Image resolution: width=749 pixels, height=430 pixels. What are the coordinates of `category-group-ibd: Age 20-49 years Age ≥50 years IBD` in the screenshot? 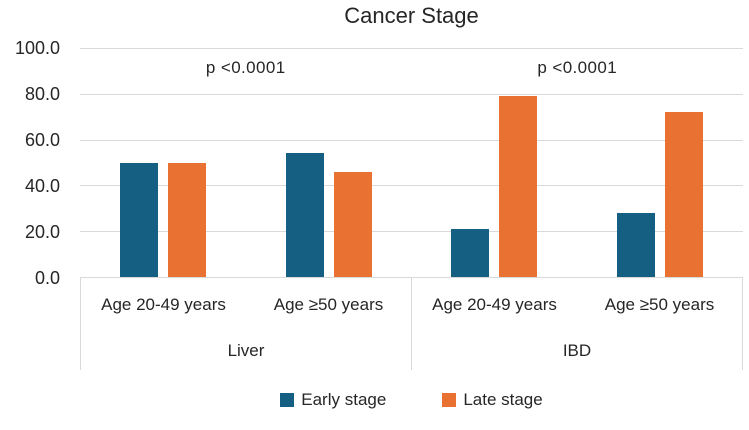 It's located at (577, 324).